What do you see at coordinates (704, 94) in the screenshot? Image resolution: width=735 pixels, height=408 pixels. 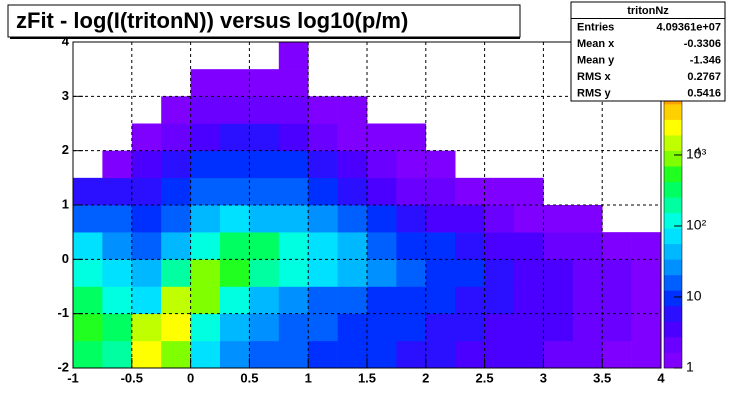 I see `stats-value: 0.5416` at bounding box center [704, 94].